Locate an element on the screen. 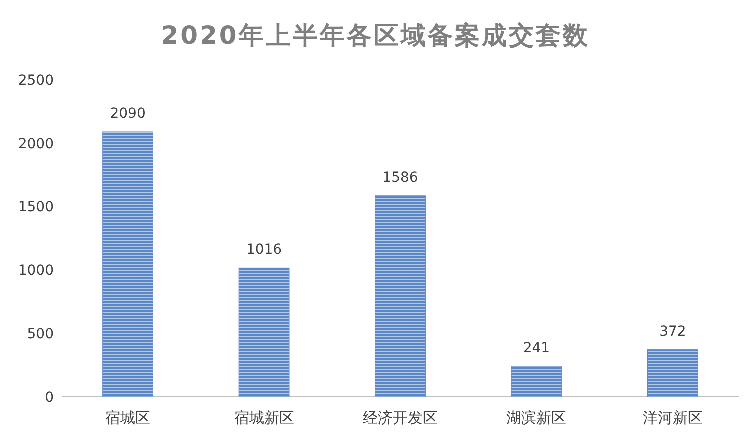 Image resolution: width=751 pixels, height=447 pixels. y-tick-label: 1000 is located at coordinates (36, 271).